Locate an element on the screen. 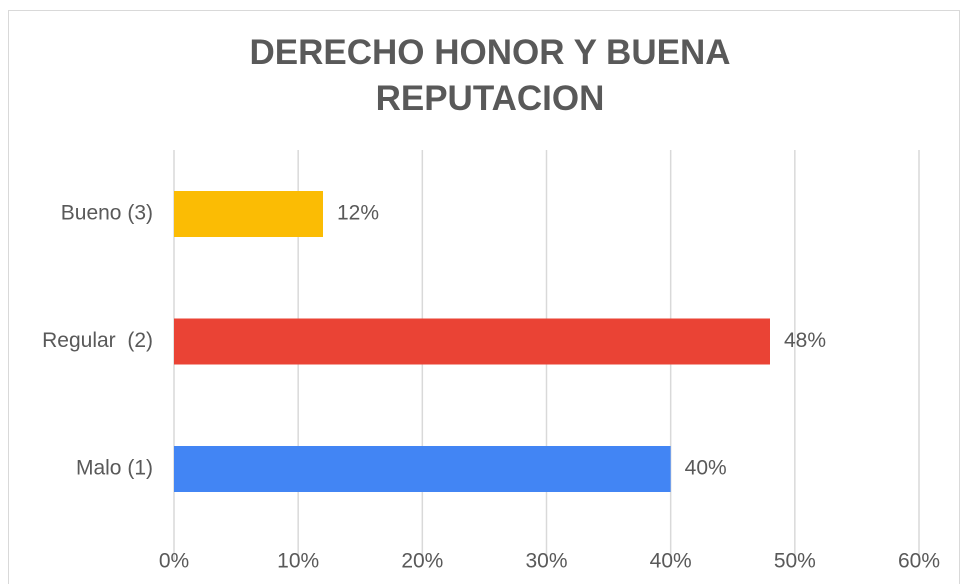  x-tick-label: 10% is located at coordinates (298, 561).